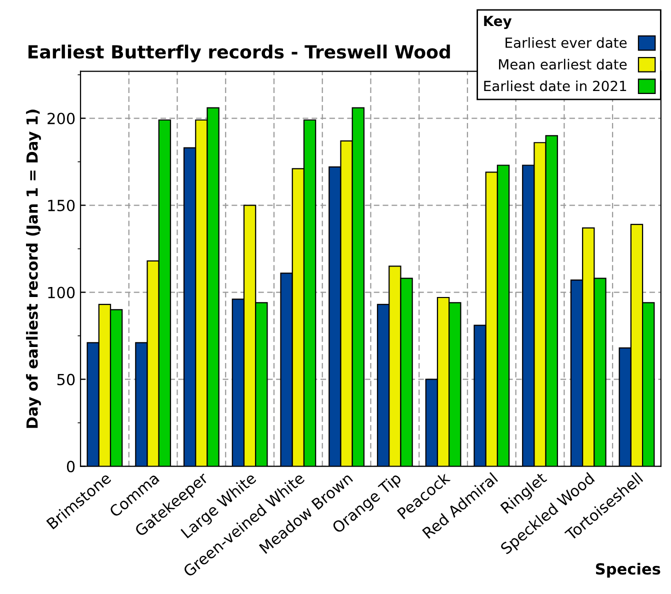  I want to click on chart-title: Earliest Butterfly records - Treswell Wood, so click(239, 53).